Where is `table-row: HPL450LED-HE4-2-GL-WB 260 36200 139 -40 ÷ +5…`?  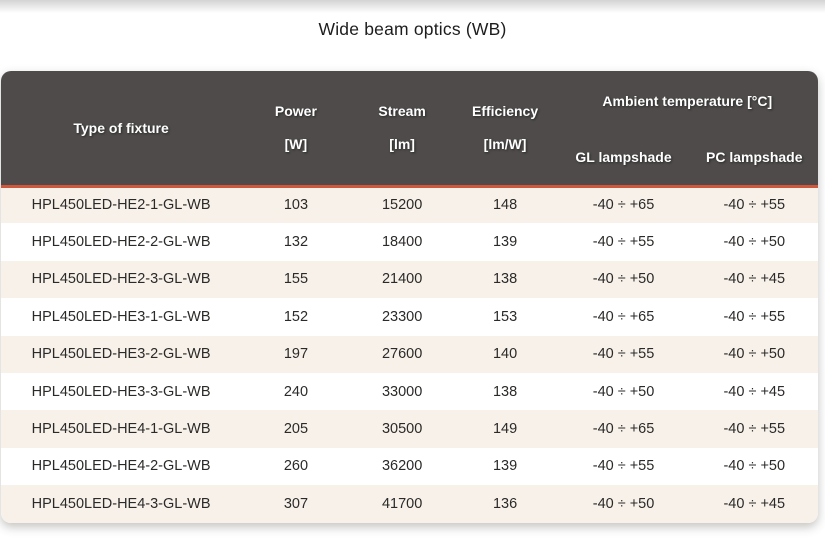
table-row: HPL450LED-HE4-2-GL-WB 260 36200 139 -40 ÷ +5… is located at coordinates (409, 466).